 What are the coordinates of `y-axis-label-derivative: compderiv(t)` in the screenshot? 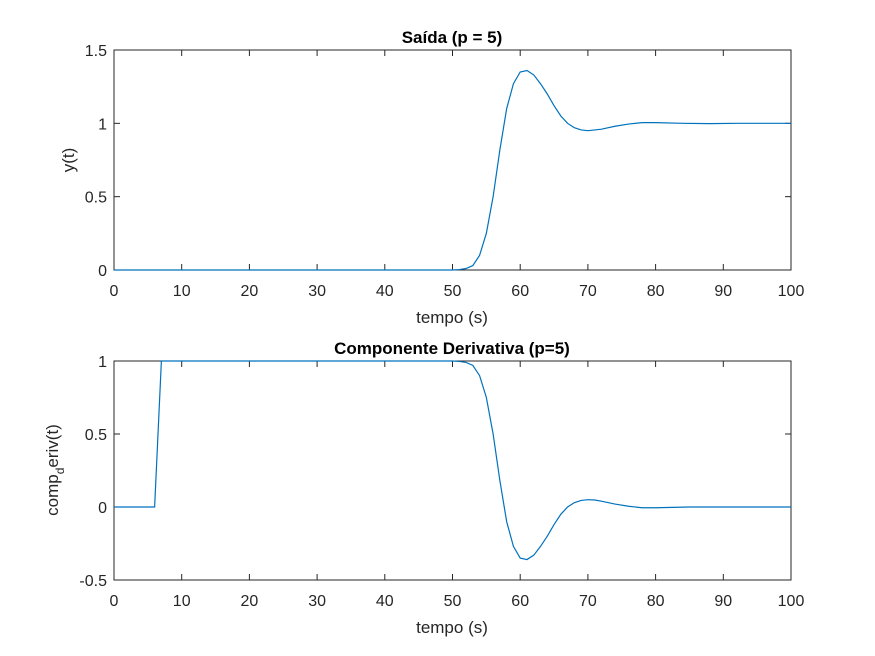 It's located at (55, 470).